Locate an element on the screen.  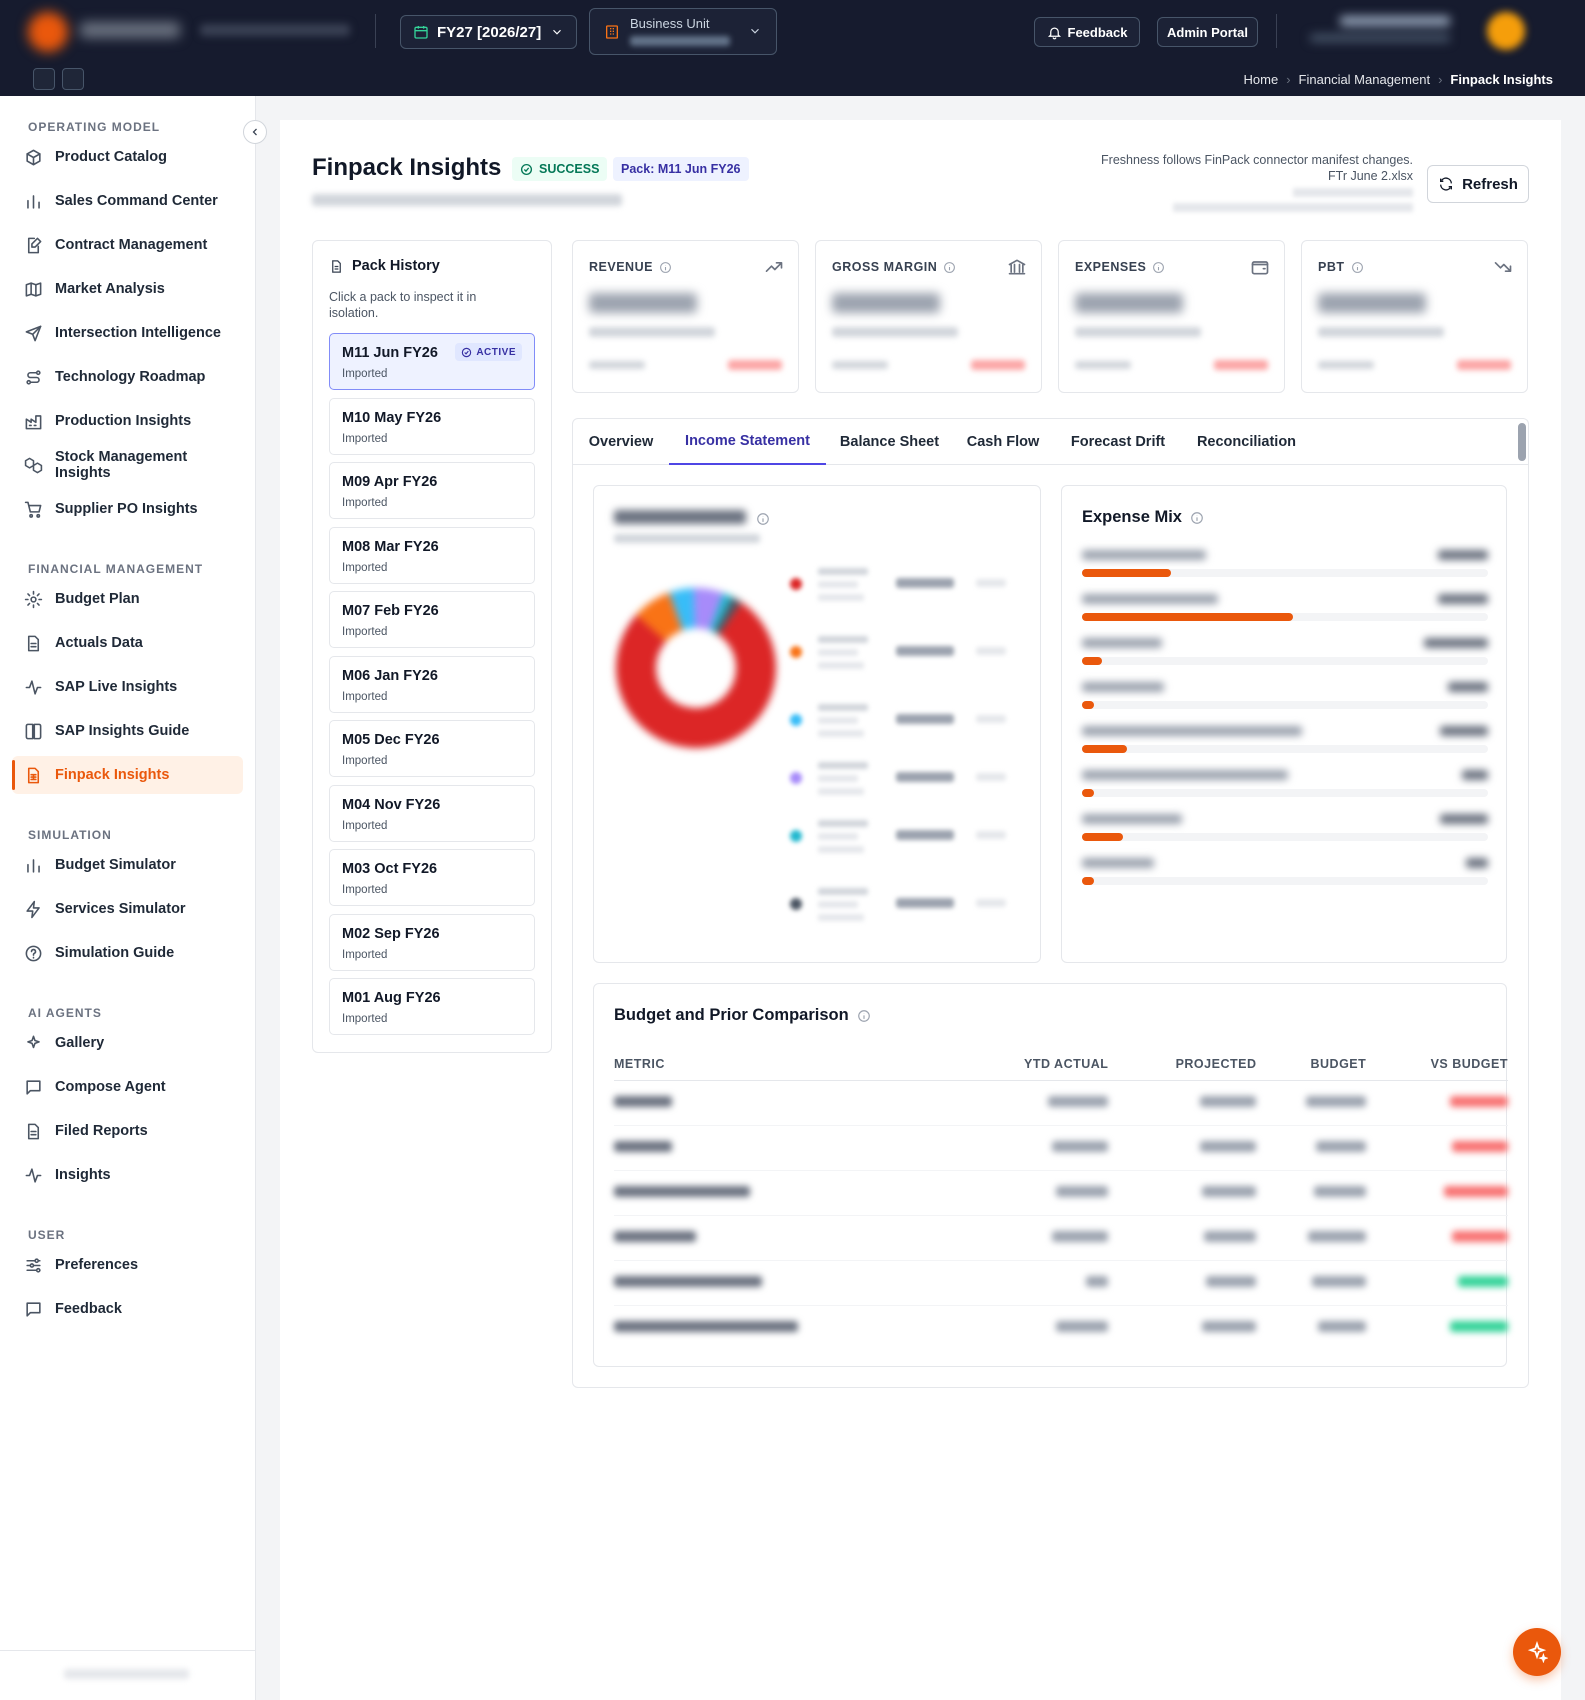
admin-portal-button: Admin Portal is located at coordinates (1207, 32).